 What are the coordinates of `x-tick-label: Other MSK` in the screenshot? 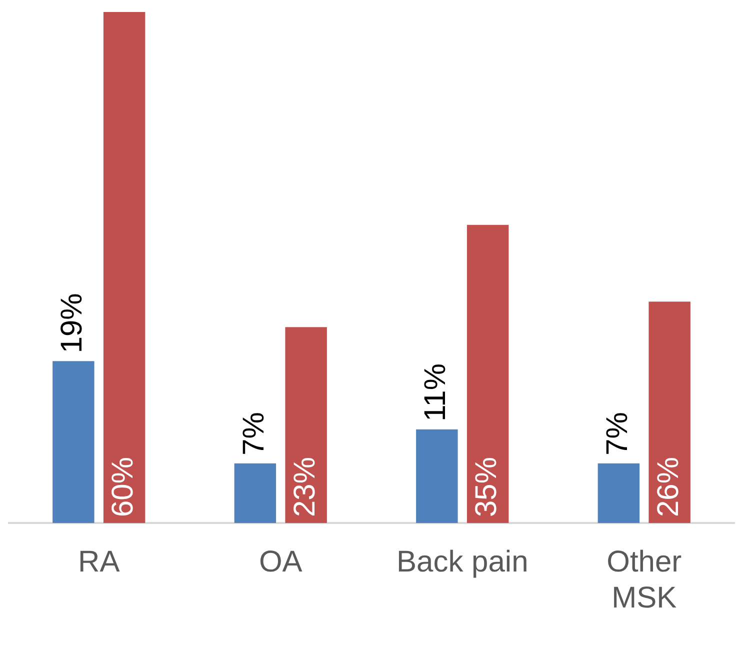 It's located at (644, 579).